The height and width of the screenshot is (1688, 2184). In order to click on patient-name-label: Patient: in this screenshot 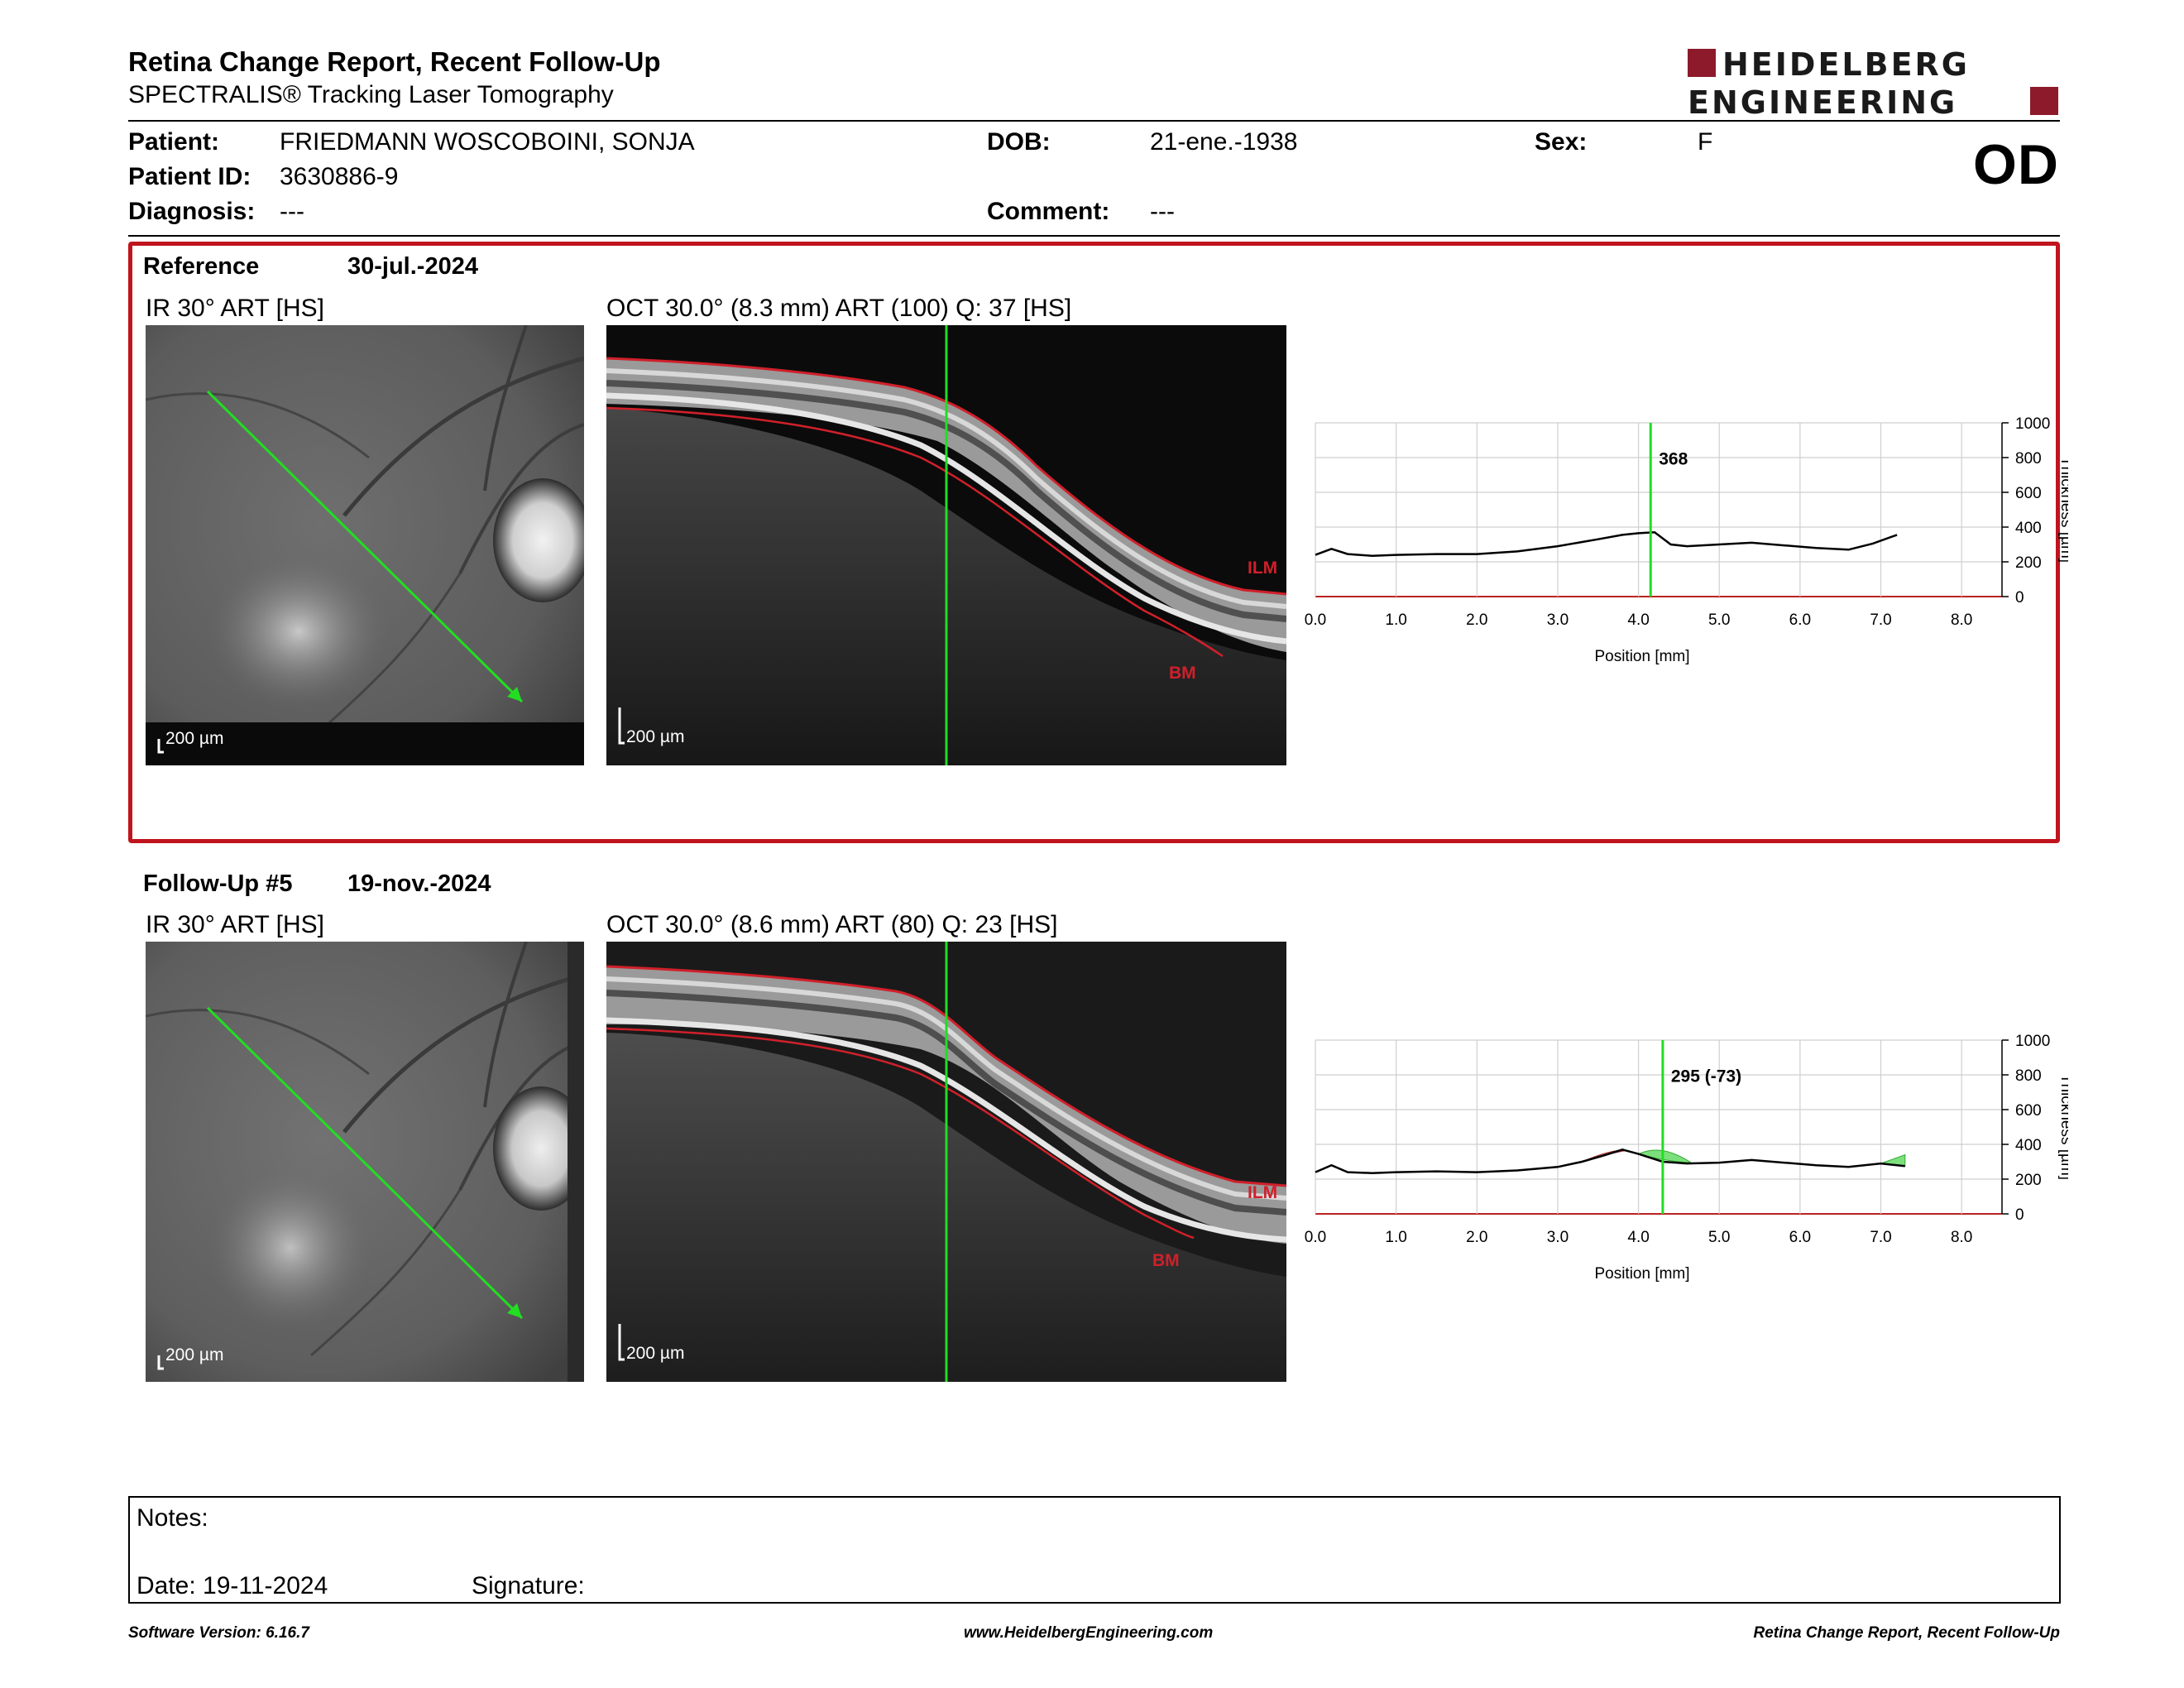, I will do `click(174, 142)`.